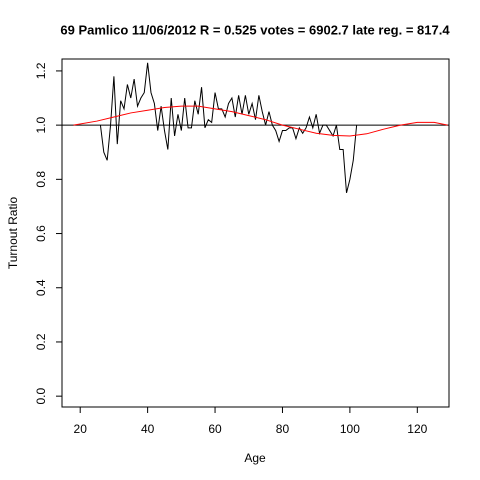  What do you see at coordinates (255, 458) in the screenshot?
I see `x-axis-label: Age` at bounding box center [255, 458].